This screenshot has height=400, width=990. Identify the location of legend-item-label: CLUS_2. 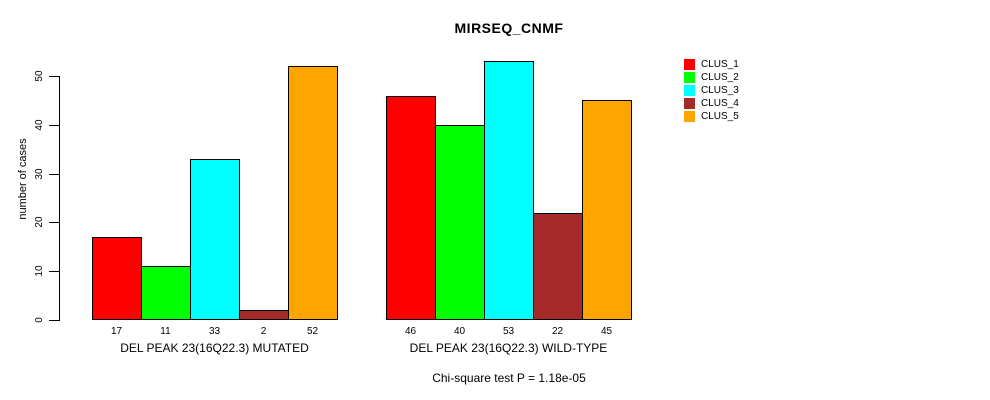
(720, 77).